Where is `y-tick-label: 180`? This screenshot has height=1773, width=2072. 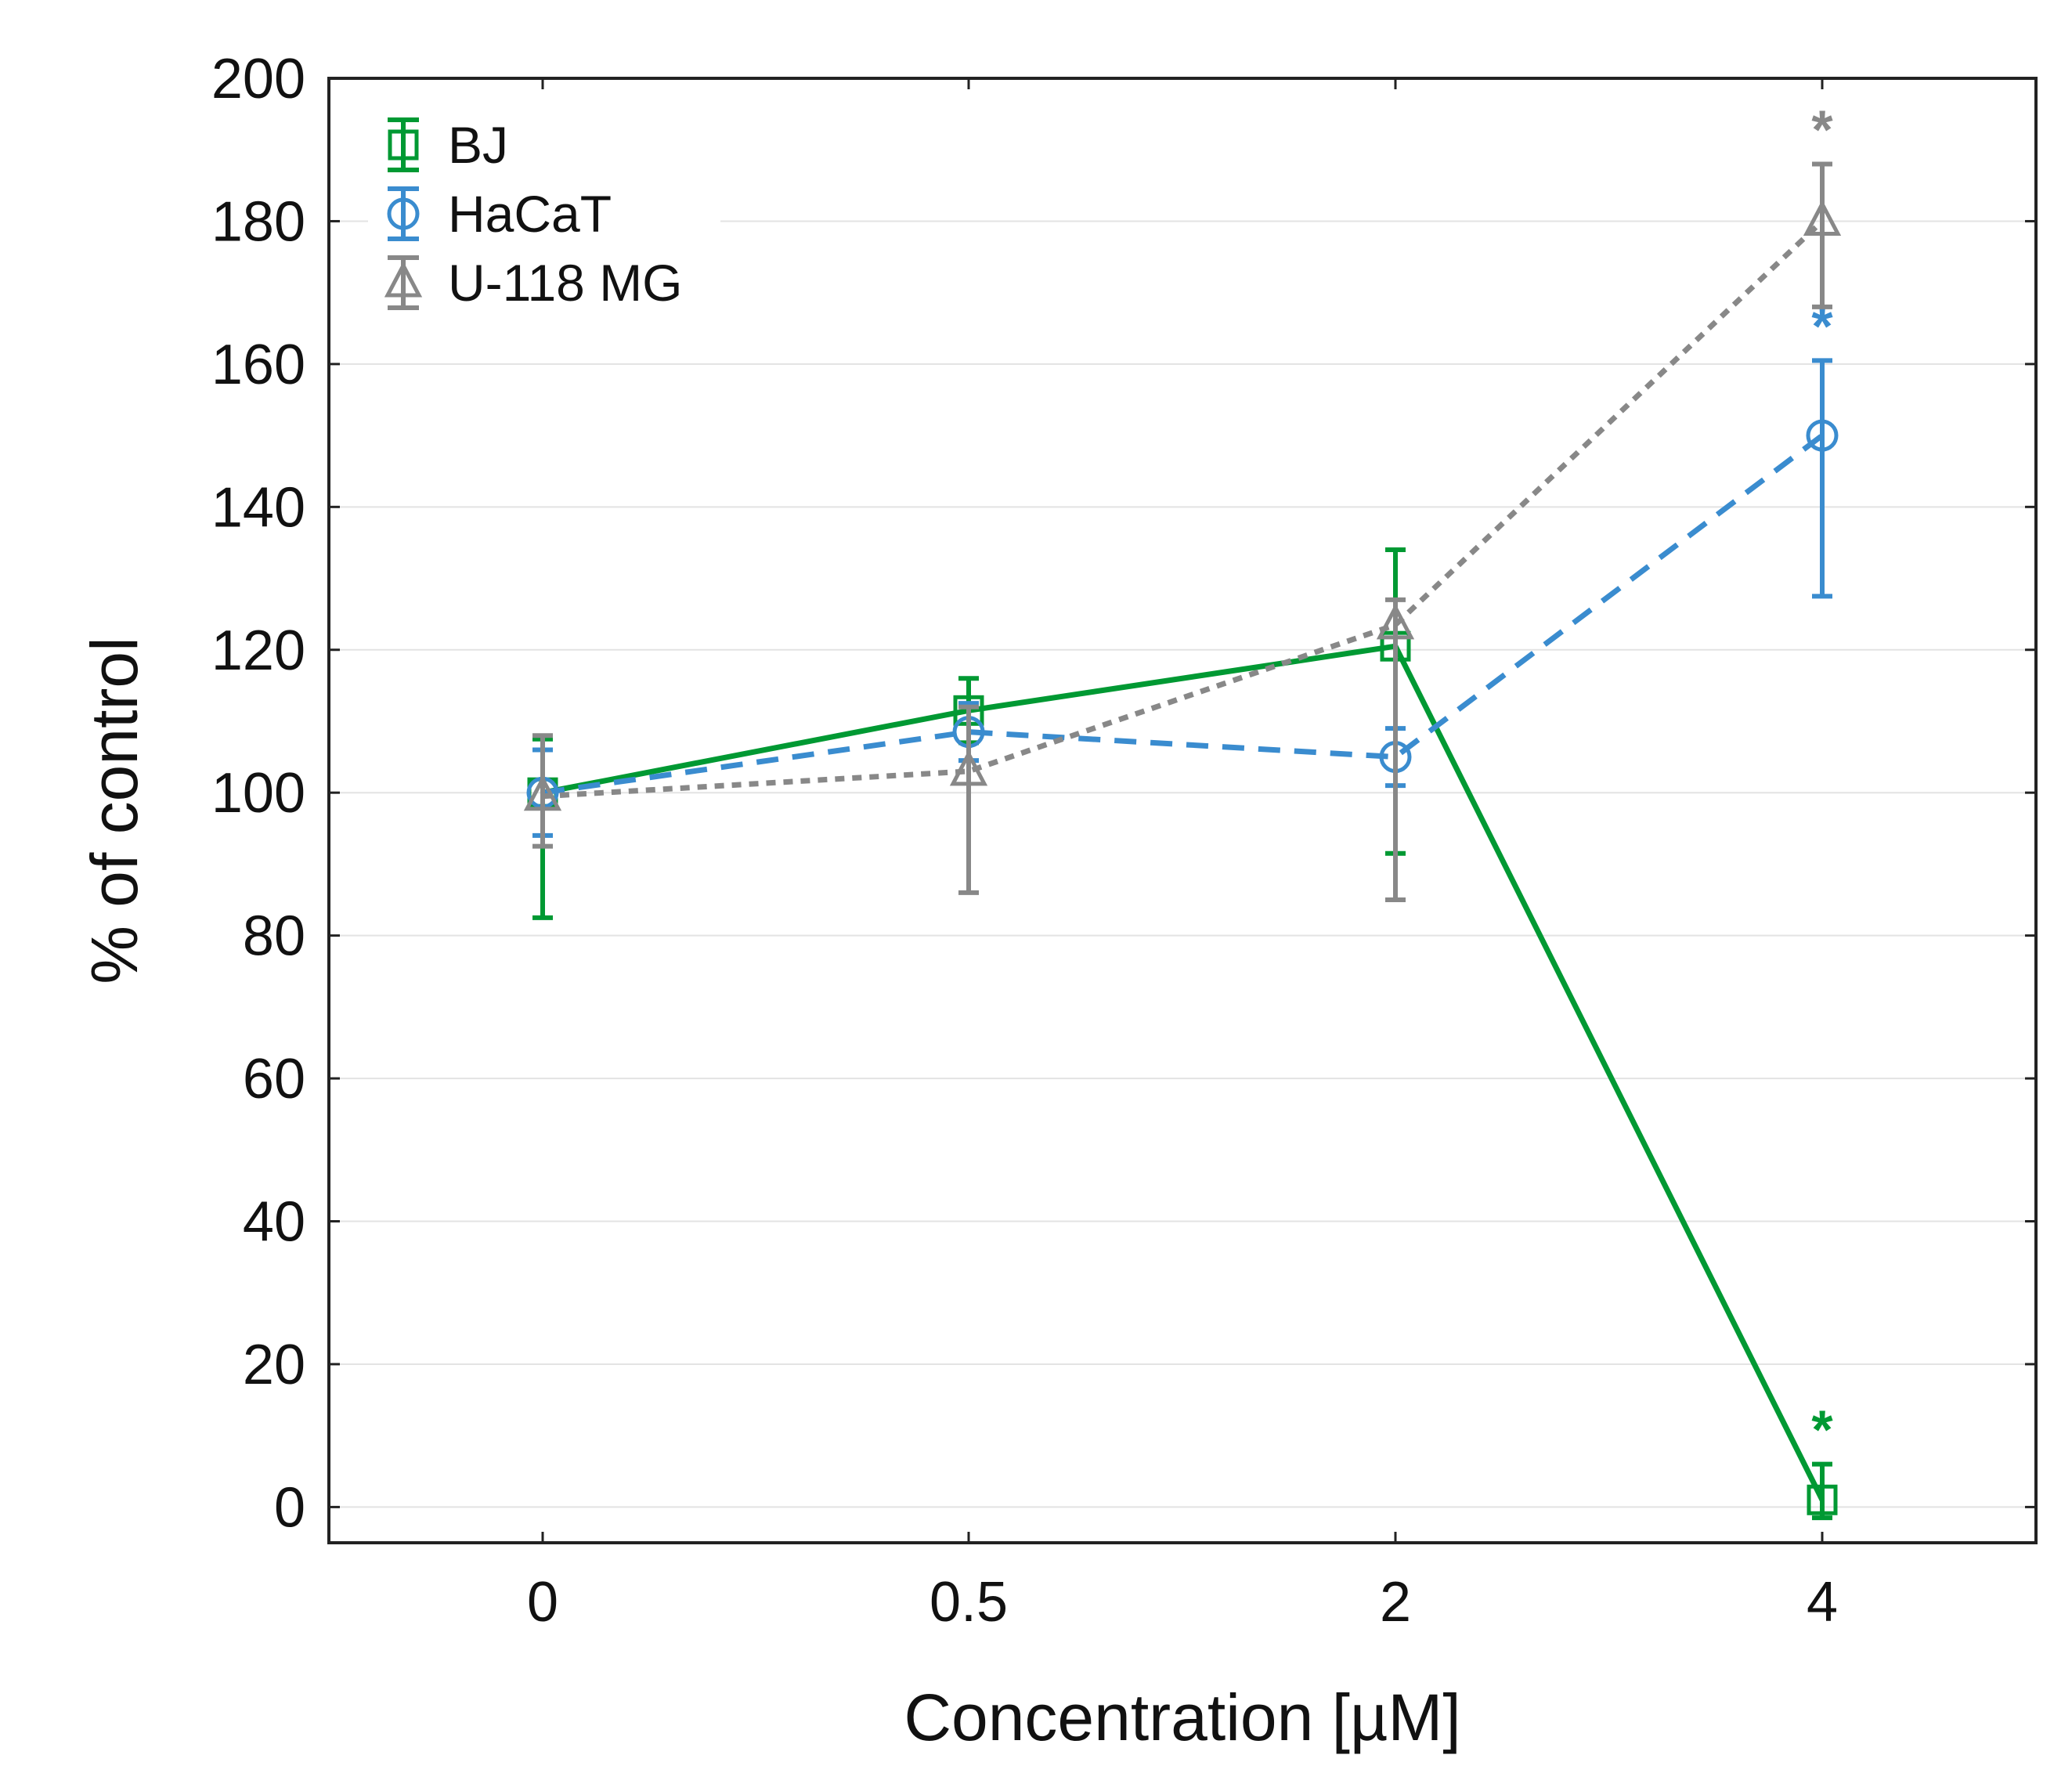 y-tick-label: 180 is located at coordinates (258, 221).